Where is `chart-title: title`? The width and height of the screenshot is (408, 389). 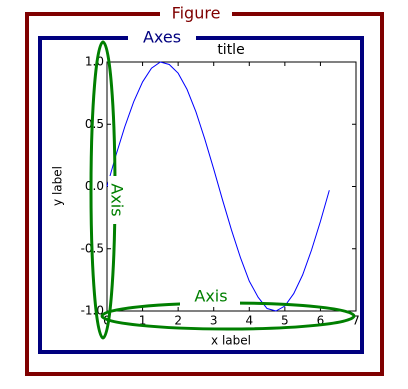 chart-title: title is located at coordinates (230, 50).